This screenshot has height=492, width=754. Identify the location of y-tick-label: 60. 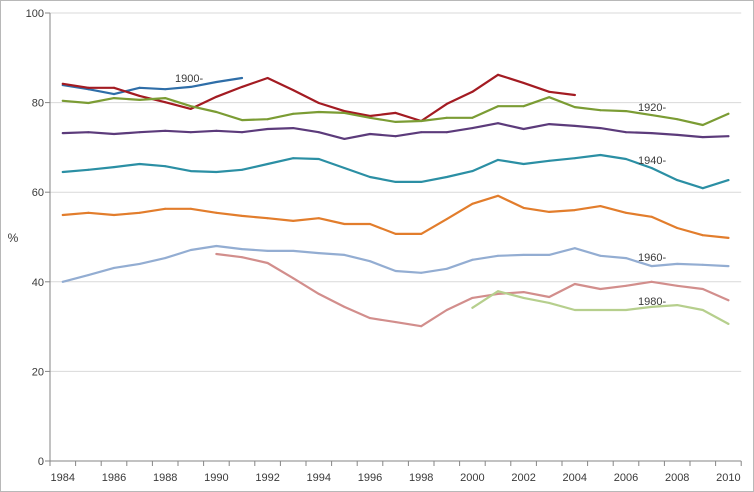
(38, 193).